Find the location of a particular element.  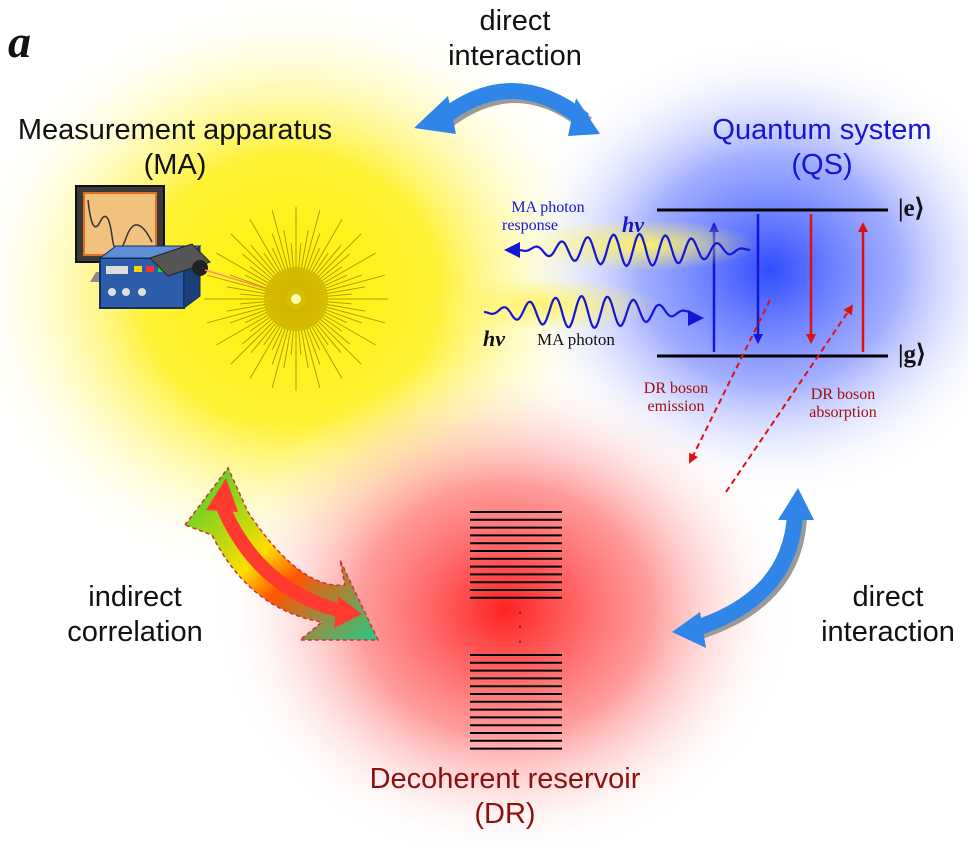

right-arrow-label-line2: interaction is located at coordinates (888, 631).